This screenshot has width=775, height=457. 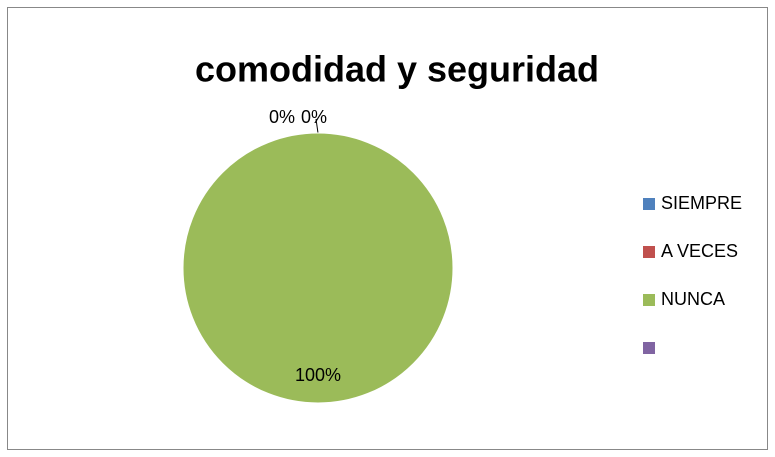 I want to click on chart-title: comodidad y seguridad, so click(x=397, y=69).